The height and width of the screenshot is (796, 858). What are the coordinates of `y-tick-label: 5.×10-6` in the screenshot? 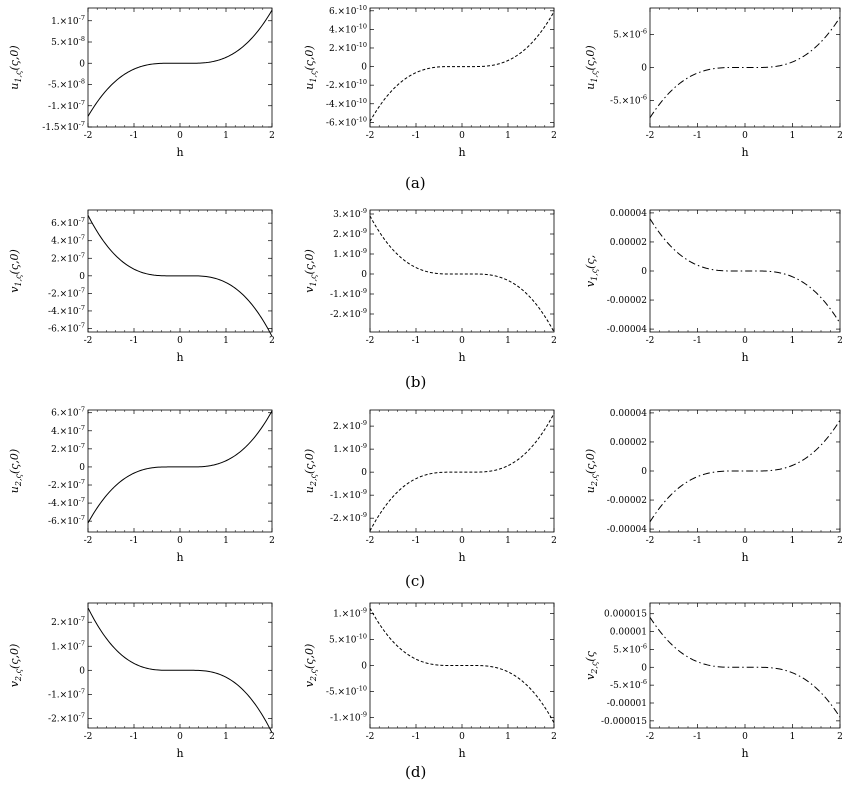 It's located at (630, 648).